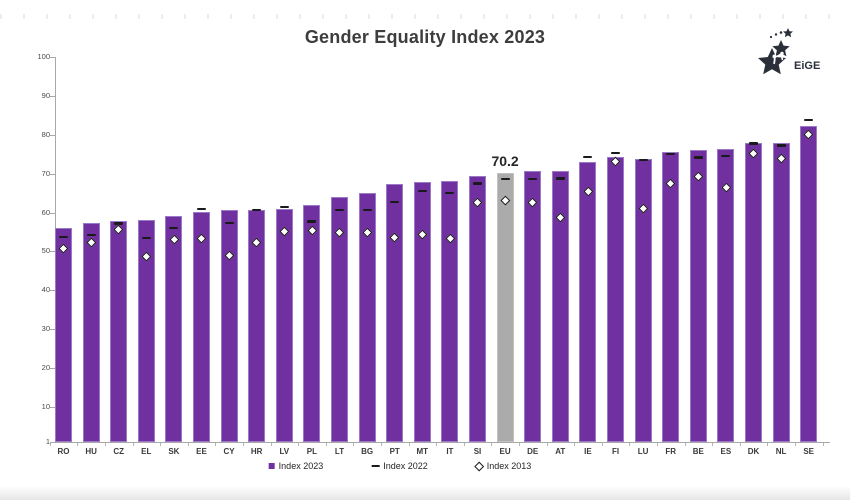 This screenshot has height=500, width=850. I want to click on y-tick-label: 10, so click(45, 406).